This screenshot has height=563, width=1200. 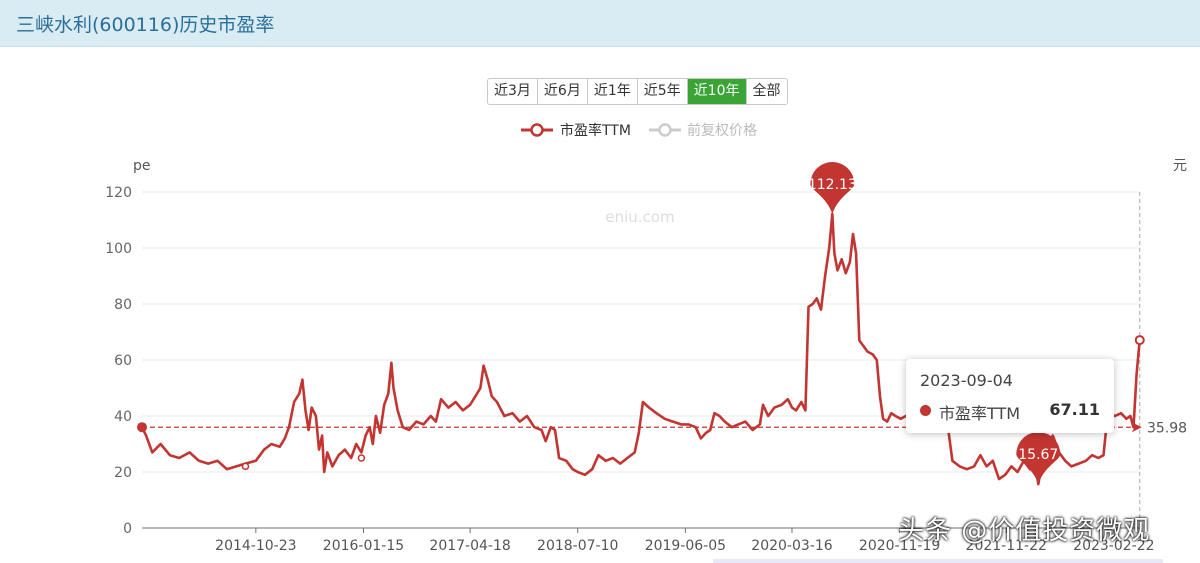 What do you see at coordinates (832, 185) in the screenshot?
I see `max-pin-label: 112.13` at bounding box center [832, 185].